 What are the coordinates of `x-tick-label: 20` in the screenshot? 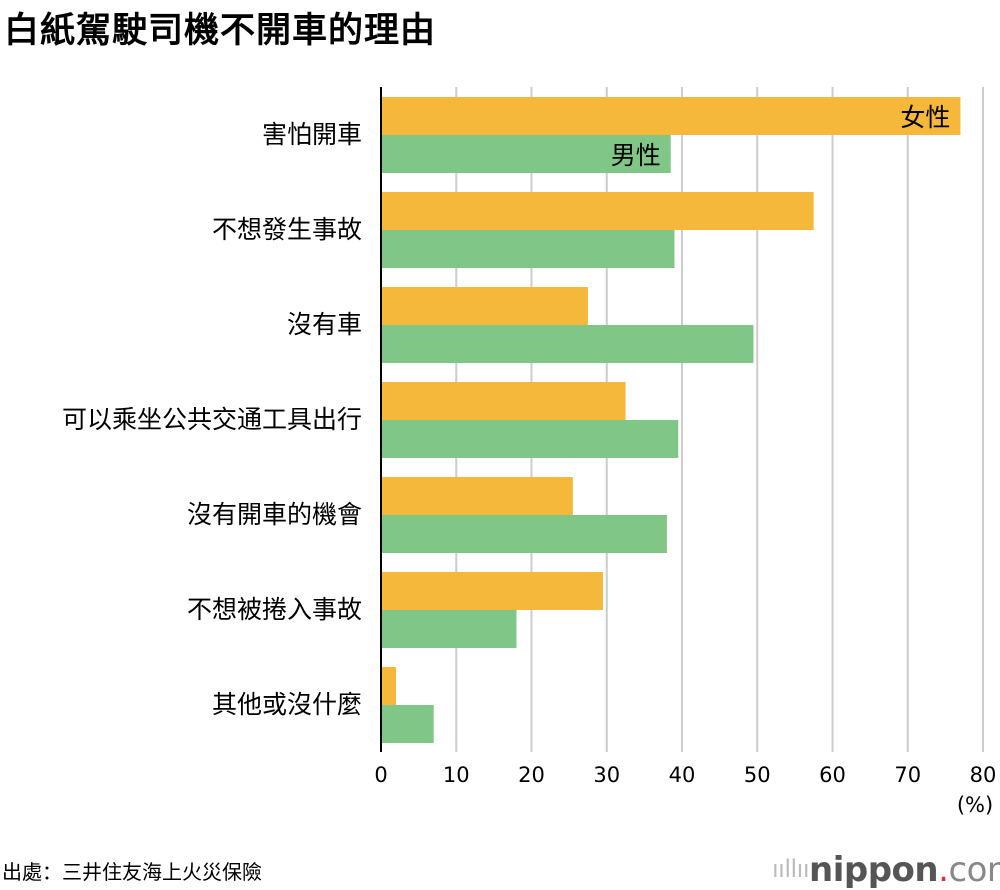 It's located at (531, 775).